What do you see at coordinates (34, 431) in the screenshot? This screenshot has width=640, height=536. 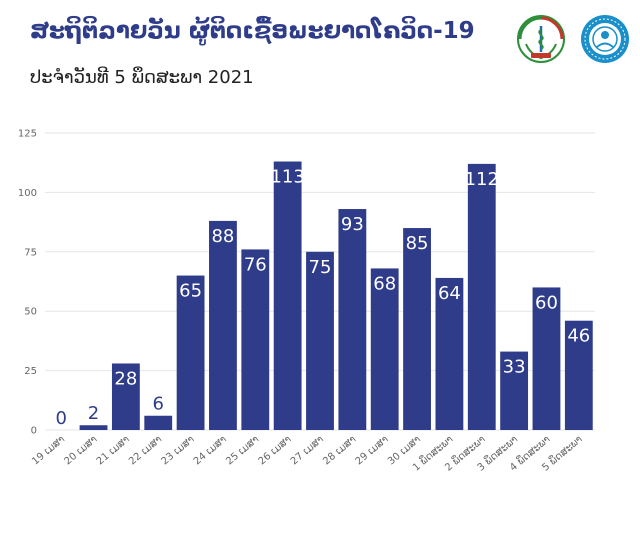 I see `y-tick-label: 0` at bounding box center [34, 431].